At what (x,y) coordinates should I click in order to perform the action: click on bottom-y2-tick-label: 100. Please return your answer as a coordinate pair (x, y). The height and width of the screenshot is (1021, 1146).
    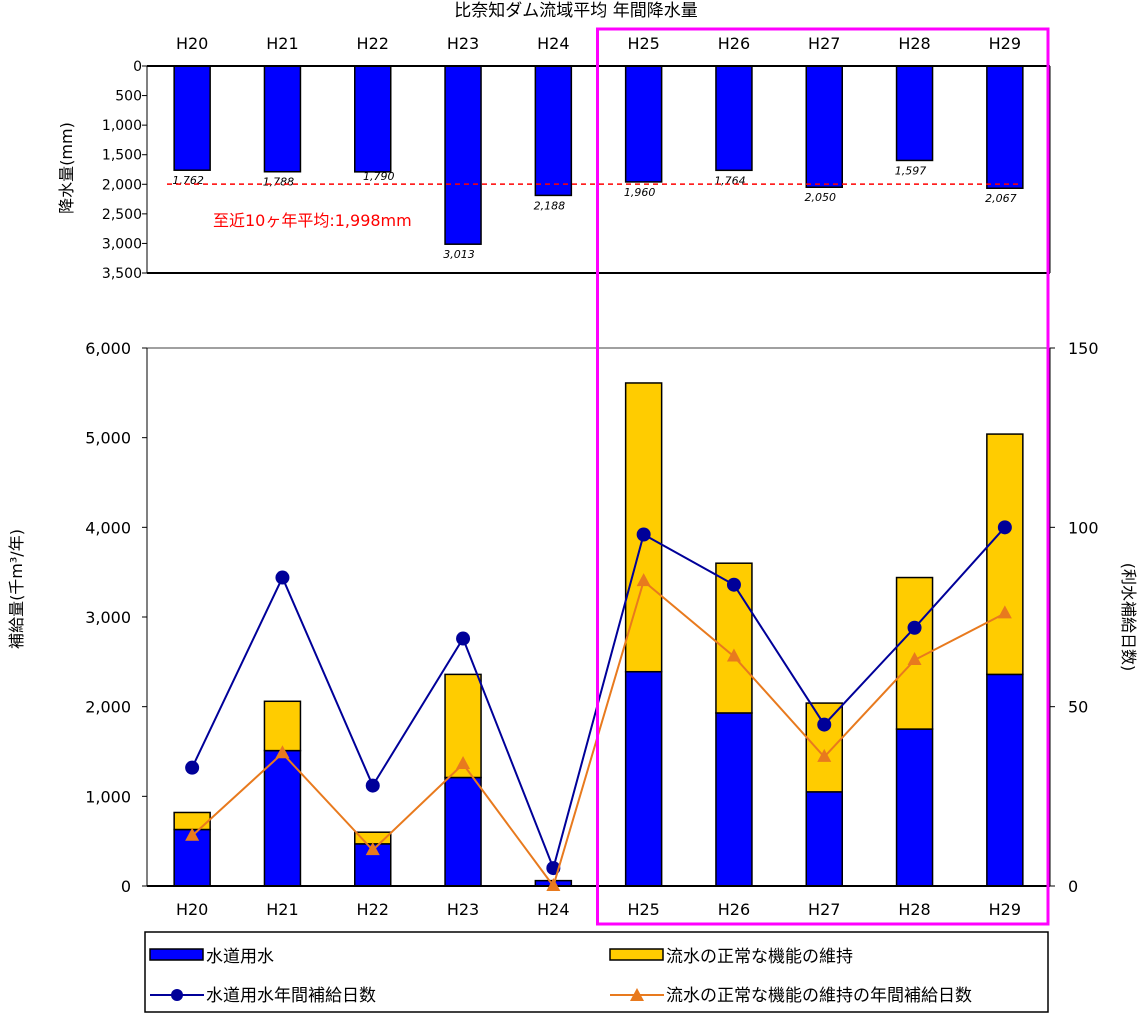
    Looking at the image, I should click on (1083, 527).